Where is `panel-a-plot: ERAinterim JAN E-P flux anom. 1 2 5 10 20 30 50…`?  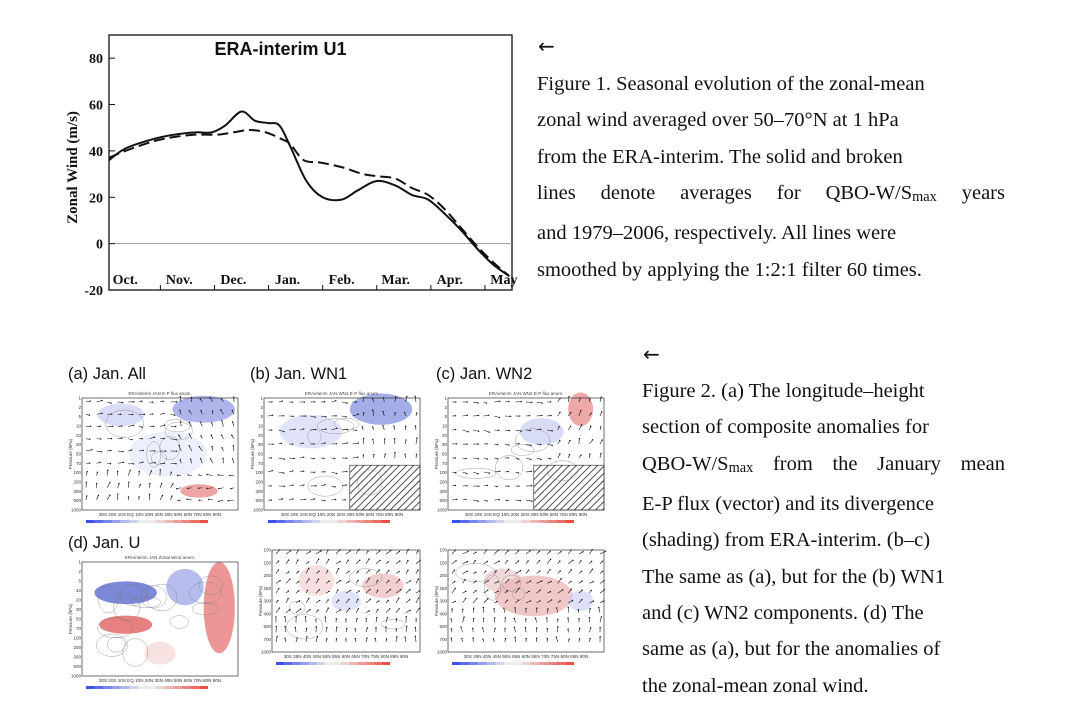
panel-a-plot: ERAinterim JAN E-P flux anom. 1 2 5 10 20 30 50… is located at coordinates (153, 457).